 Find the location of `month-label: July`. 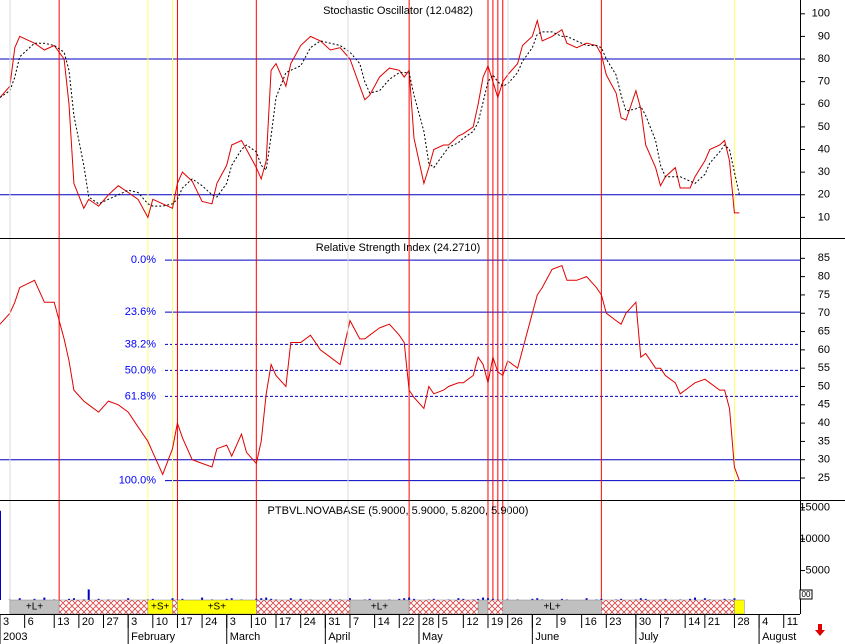

month-label: July is located at coordinates (649, 637).